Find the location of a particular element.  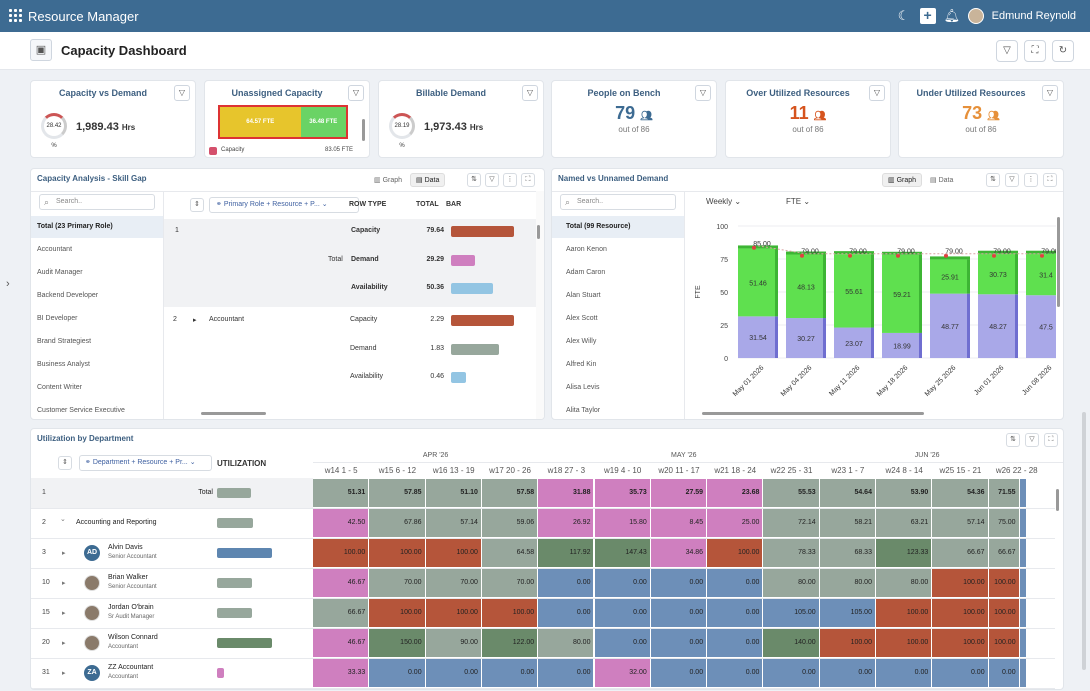

user-name: Edmund Reynold is located at coordinates (1033, 16).